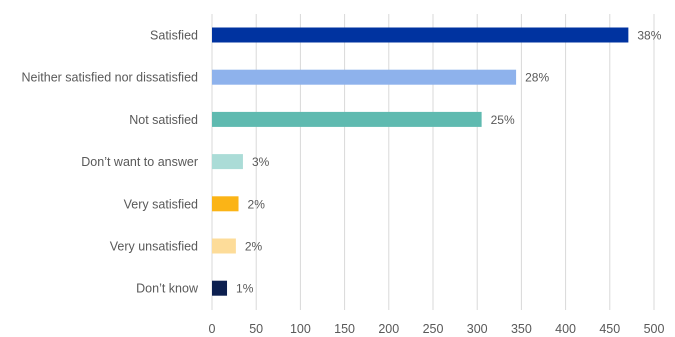 This screenshot has width=675, height=337. What do you see at coordinates (477, 329) in the screenshot?
I see `x-tick-label: 300` at bounding box center [477, 329].